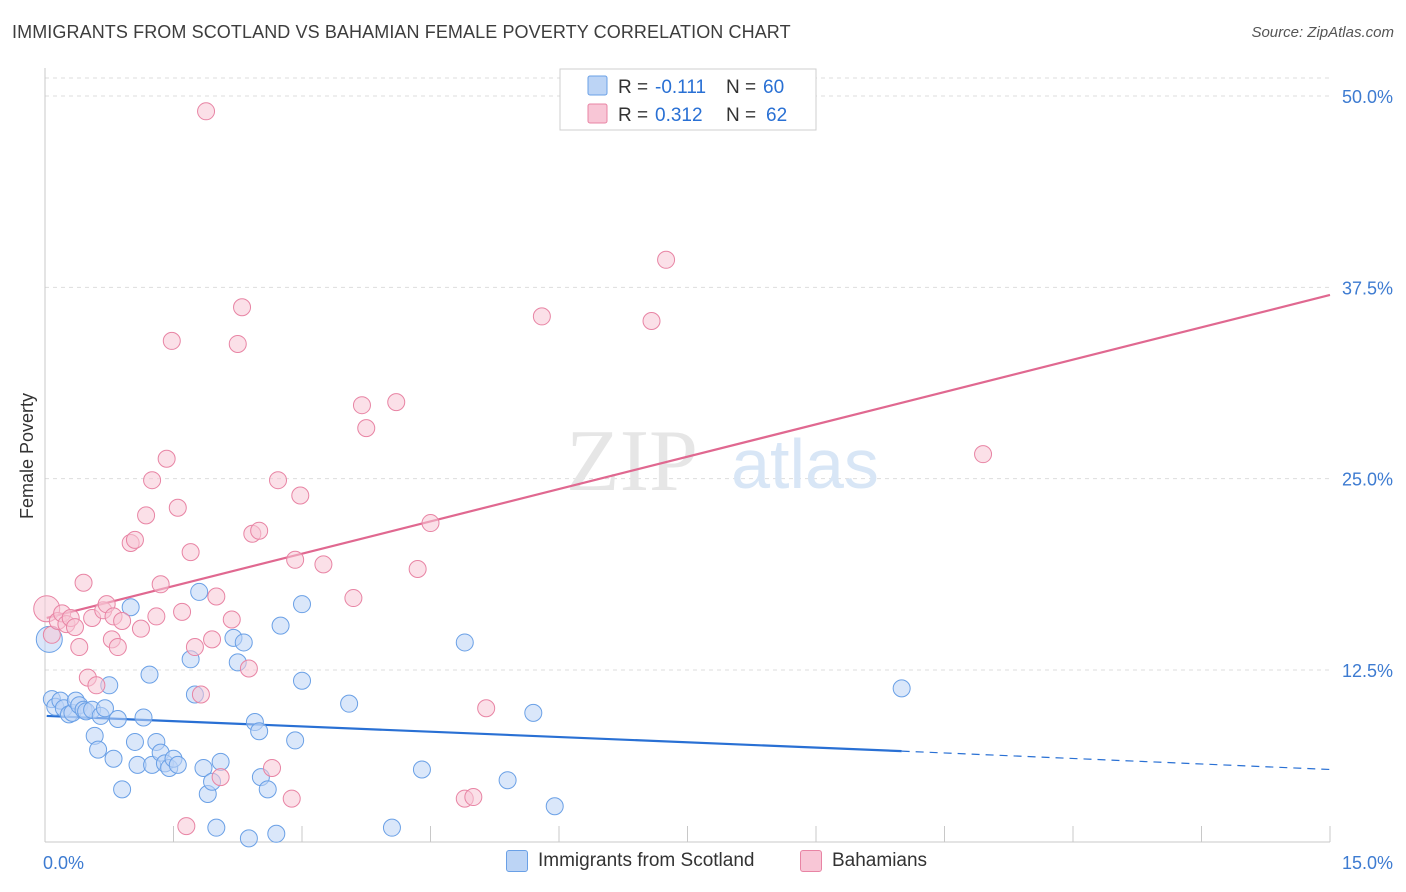 The height and width of the screenshot is (892, 1406). I want to click on source-label: Source: ZipAtlas.com, so click(1322, 32).